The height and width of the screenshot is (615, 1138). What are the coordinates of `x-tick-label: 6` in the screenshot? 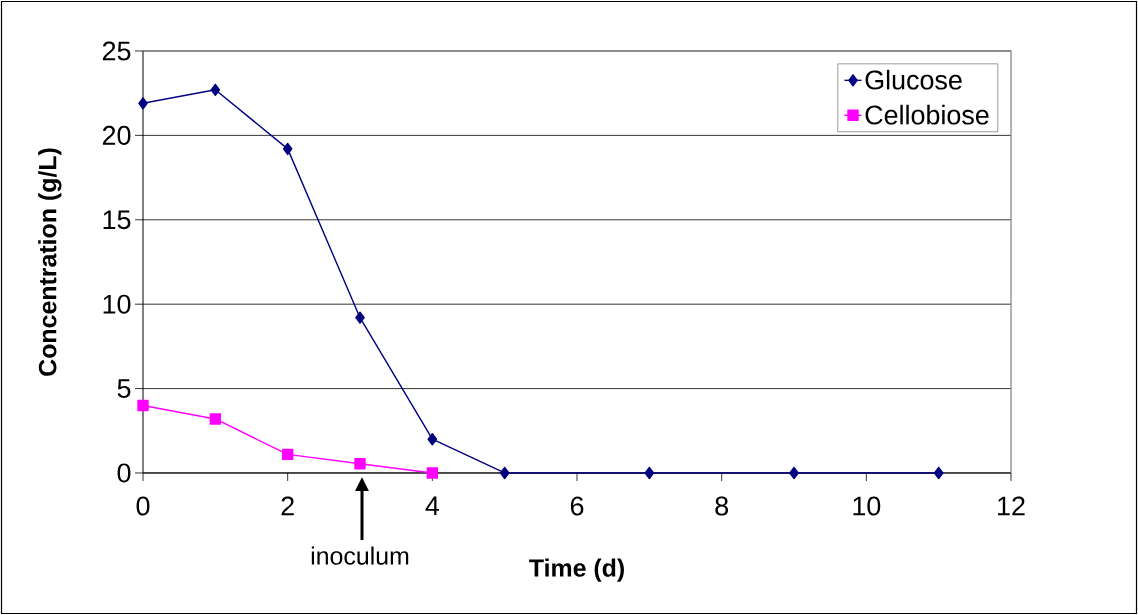 It's located at (577, 506).